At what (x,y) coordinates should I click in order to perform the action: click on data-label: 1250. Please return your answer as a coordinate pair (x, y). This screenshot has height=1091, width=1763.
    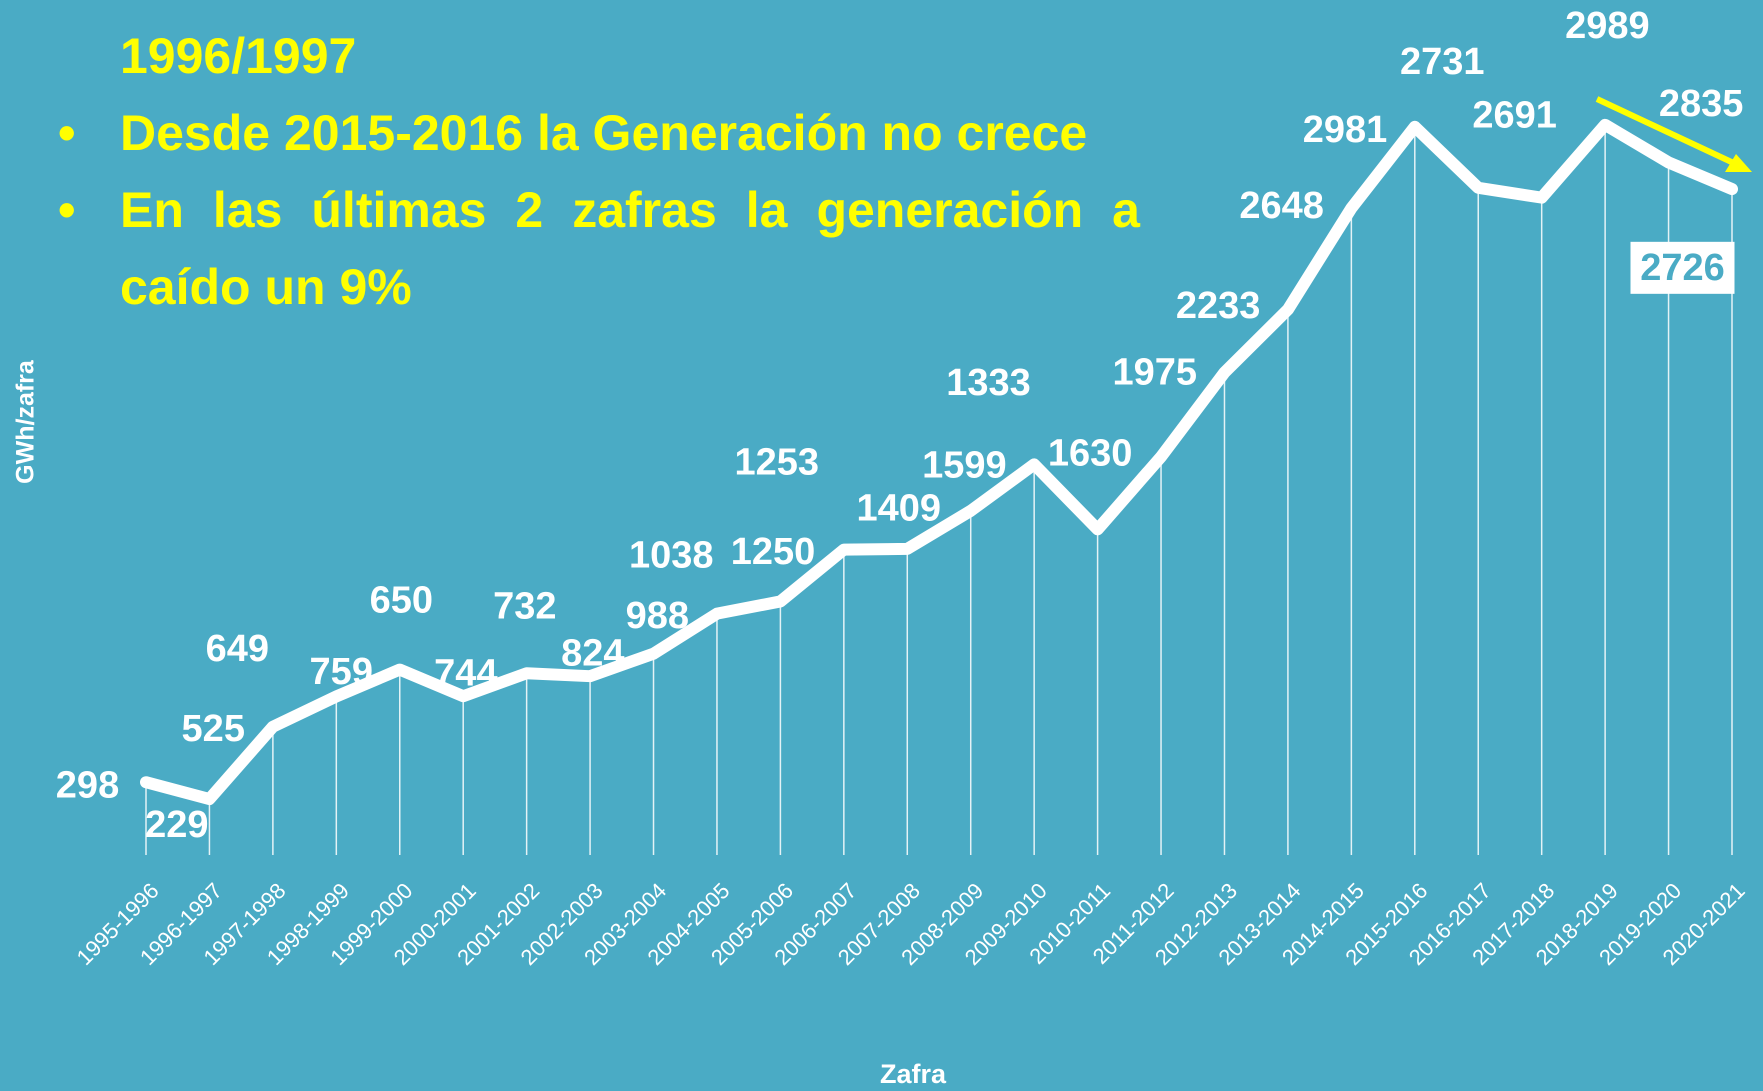
    Looking at the image, I should click on (773, 552).